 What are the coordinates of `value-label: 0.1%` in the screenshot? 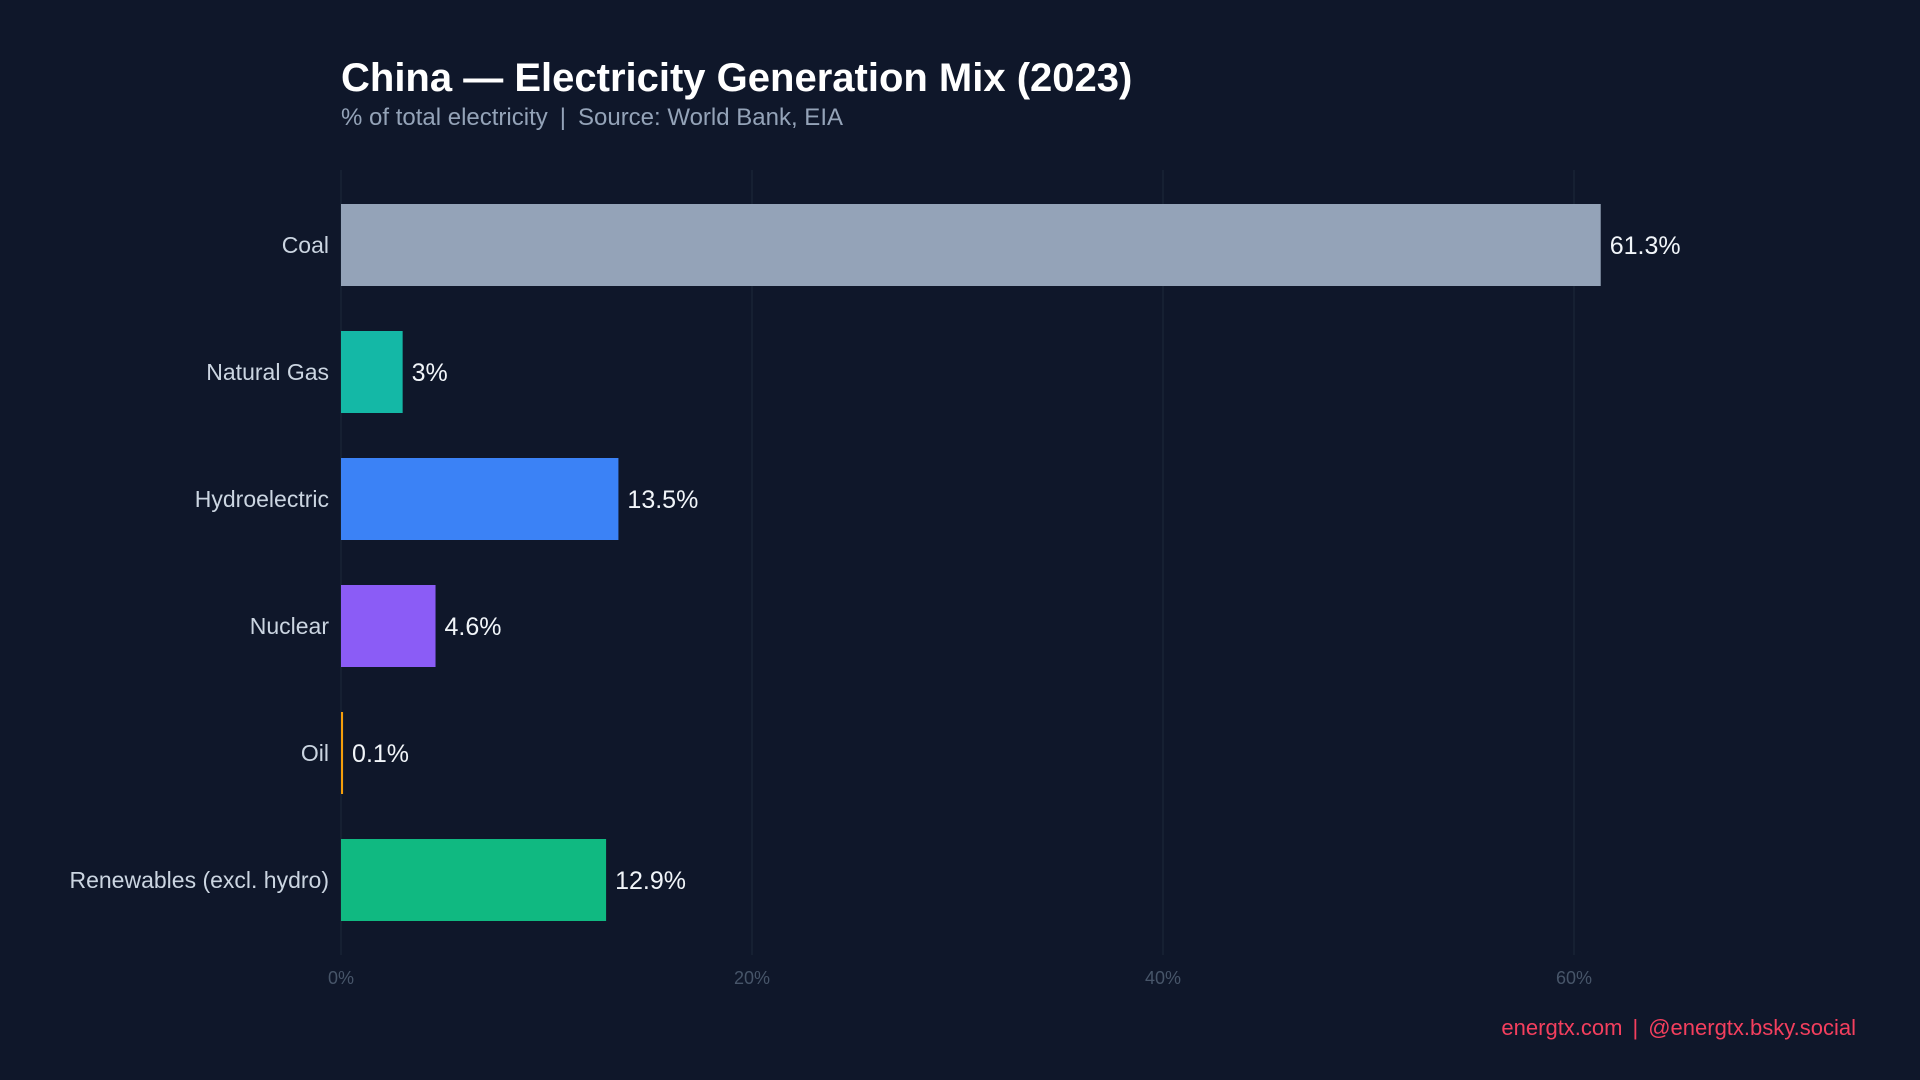 It's located at (380, 754).